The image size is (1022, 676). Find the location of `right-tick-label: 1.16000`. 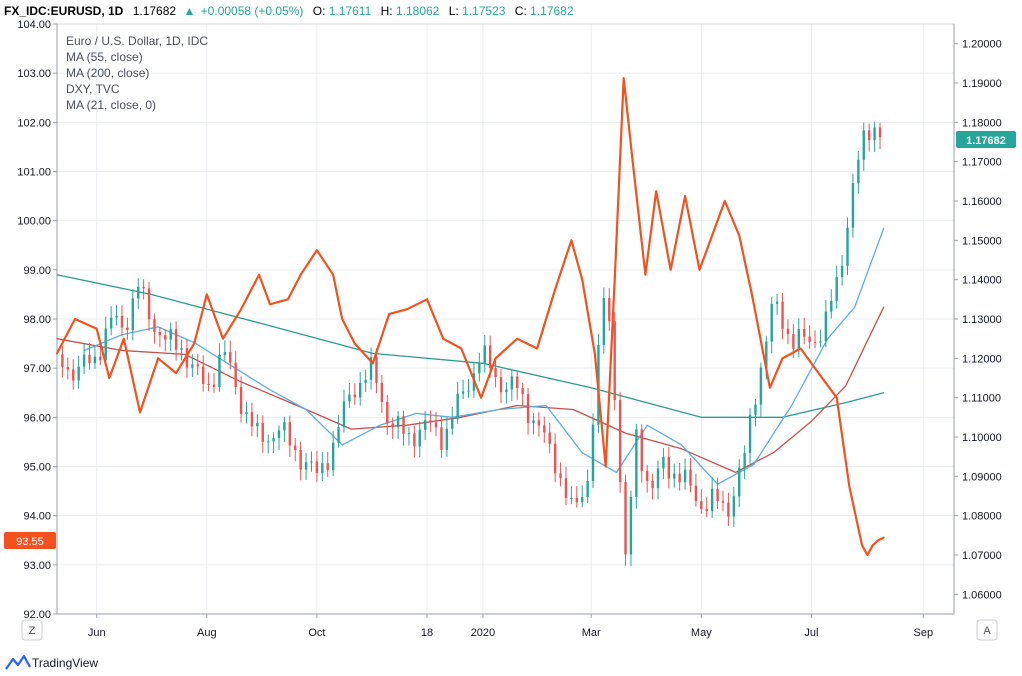

right-tick-label: 1.16000 is located at coordinates (982, 202).